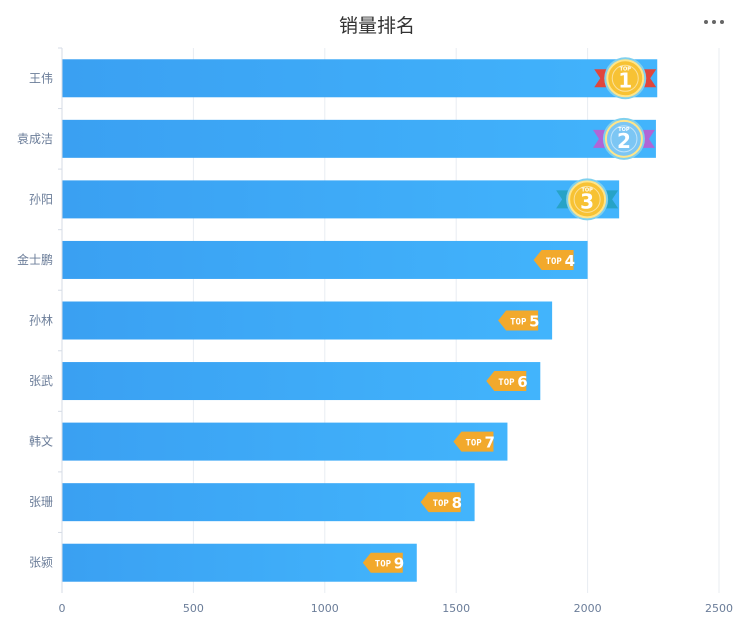 Image resolution: width=754 pixels, height=632 pixels. I want to click on rank-tag: TOP 9, so click(383, 562).